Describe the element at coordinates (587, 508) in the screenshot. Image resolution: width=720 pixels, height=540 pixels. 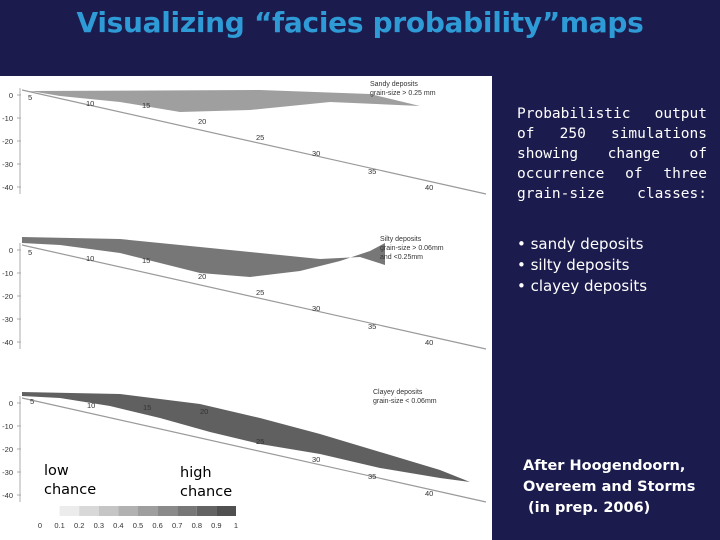
I see `credit-line: (in prep. 2006)` at that location.